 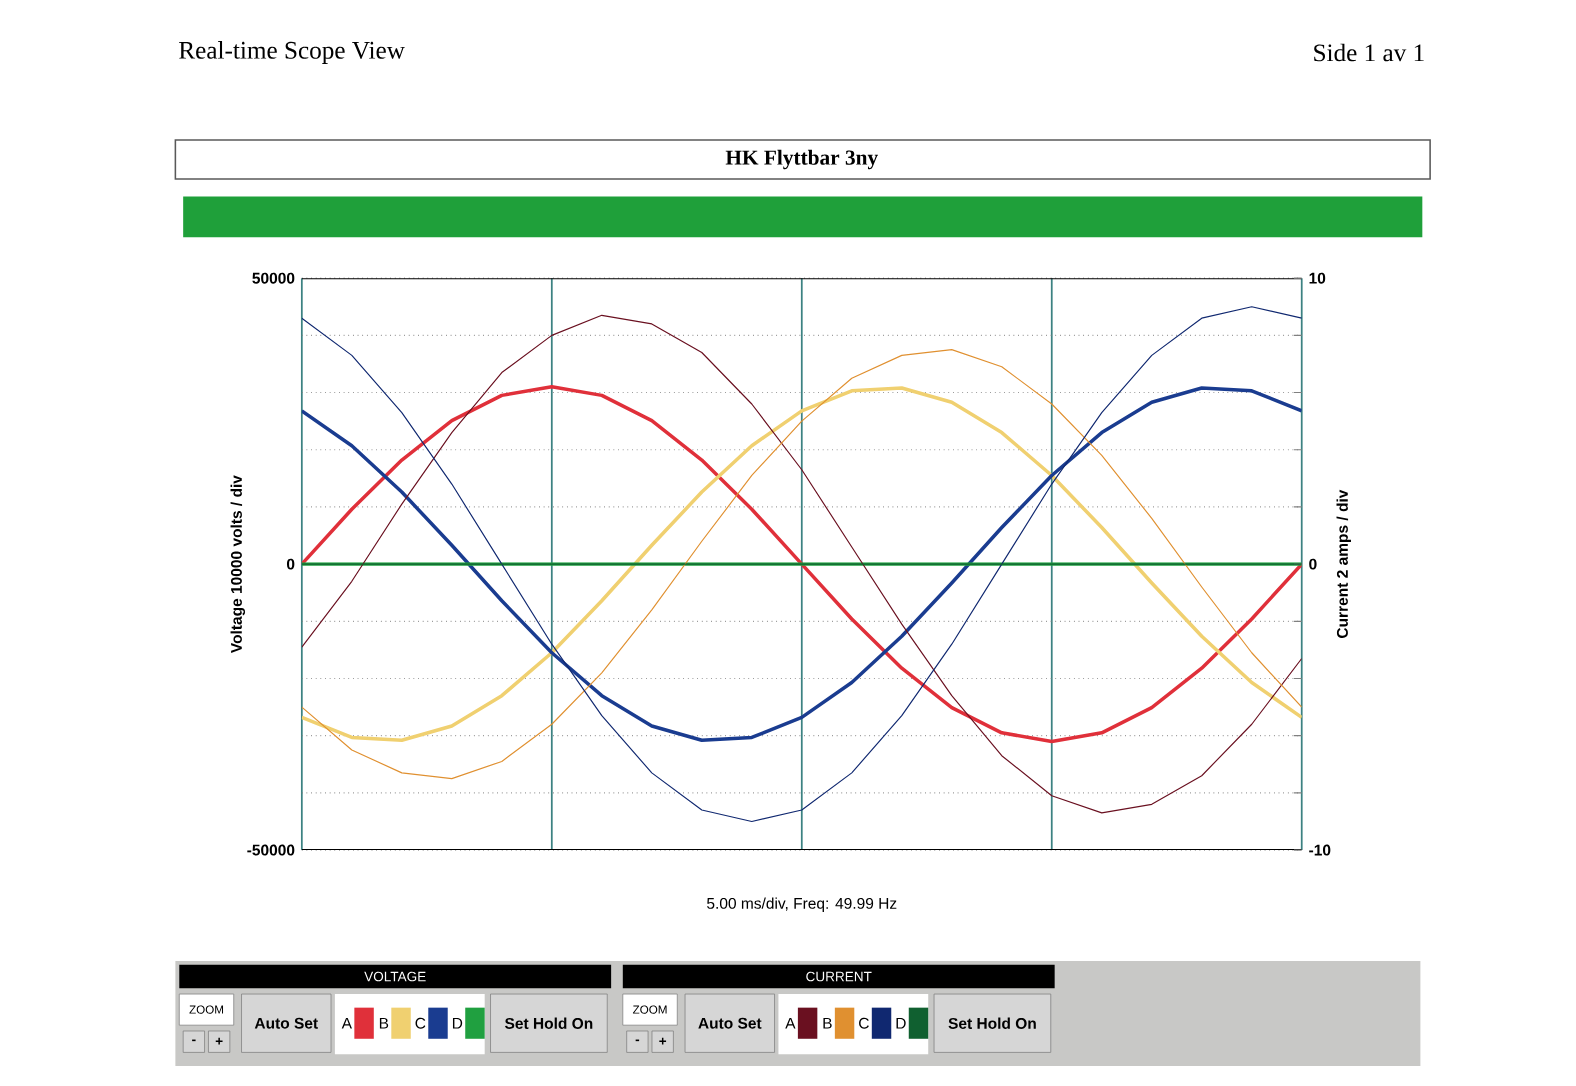 I want to click on chart-title: HK Flyttbar 3ny, so click(x=801, y=160).